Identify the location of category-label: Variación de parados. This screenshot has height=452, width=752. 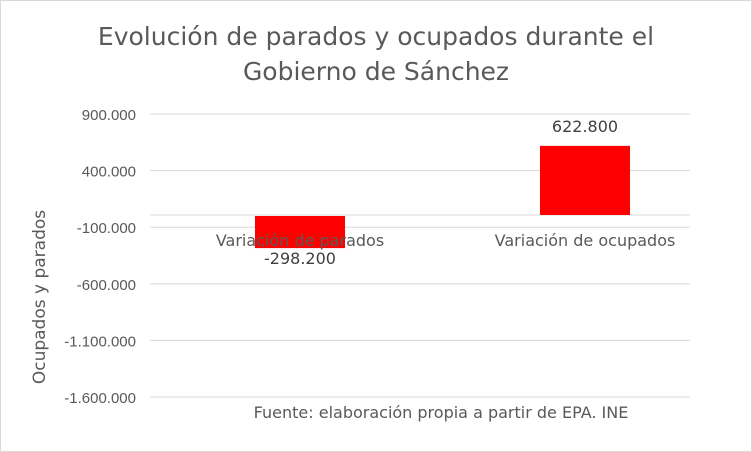
(300, 240).